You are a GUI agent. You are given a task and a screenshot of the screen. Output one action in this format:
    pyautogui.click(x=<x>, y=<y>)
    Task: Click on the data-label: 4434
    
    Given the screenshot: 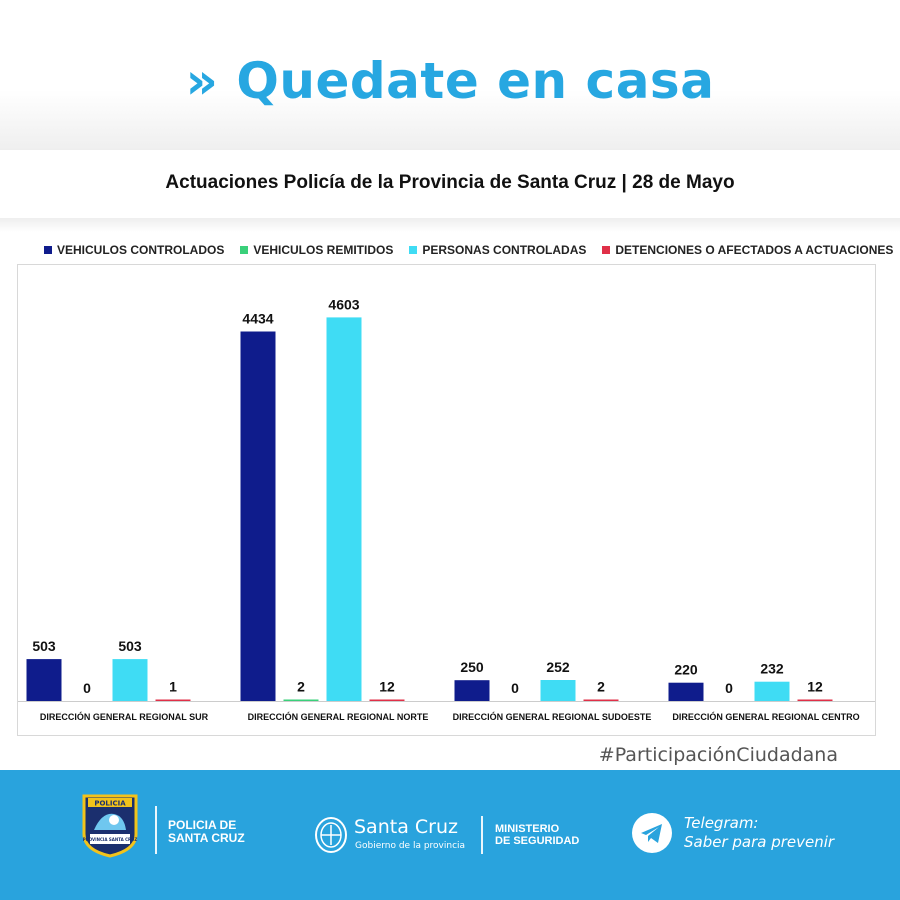 What is the action you would take?
    pyautogui.click(x=257, y=319)
    